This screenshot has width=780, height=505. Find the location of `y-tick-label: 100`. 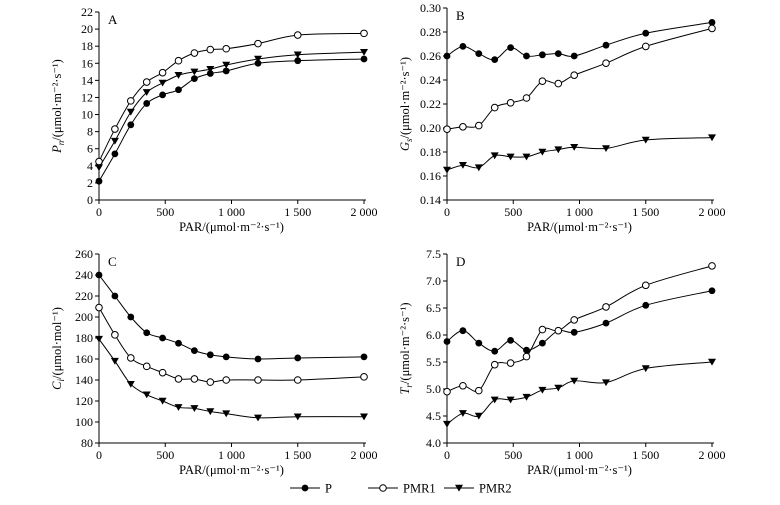

y-tick-label: 100 is located at coordinates (84, 422).